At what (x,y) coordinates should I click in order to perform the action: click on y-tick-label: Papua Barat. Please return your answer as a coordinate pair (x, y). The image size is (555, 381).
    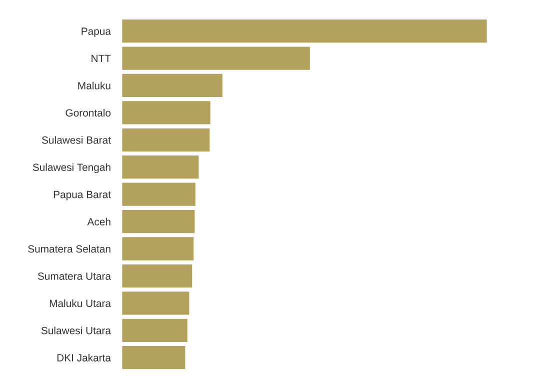
    Looking at the image, I should click on (82, 195).